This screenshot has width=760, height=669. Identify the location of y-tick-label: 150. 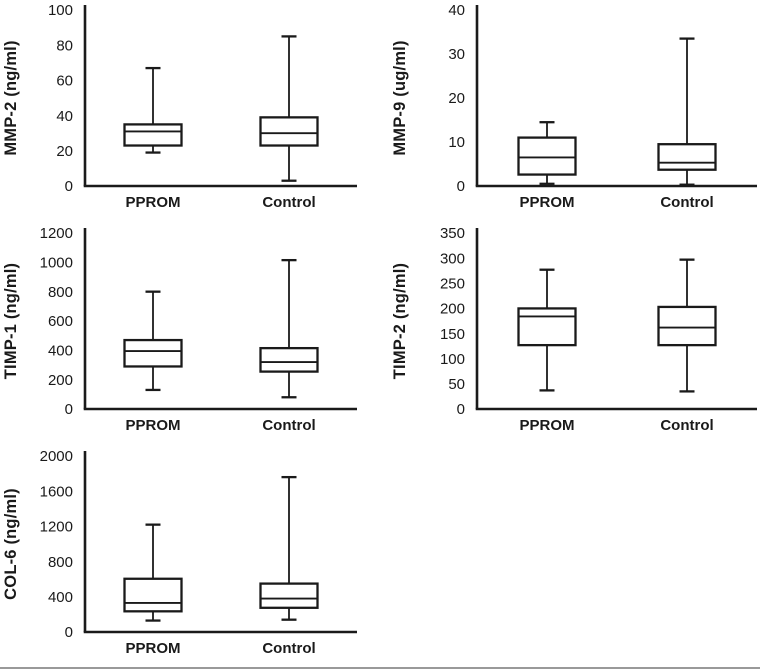
(452, 334).